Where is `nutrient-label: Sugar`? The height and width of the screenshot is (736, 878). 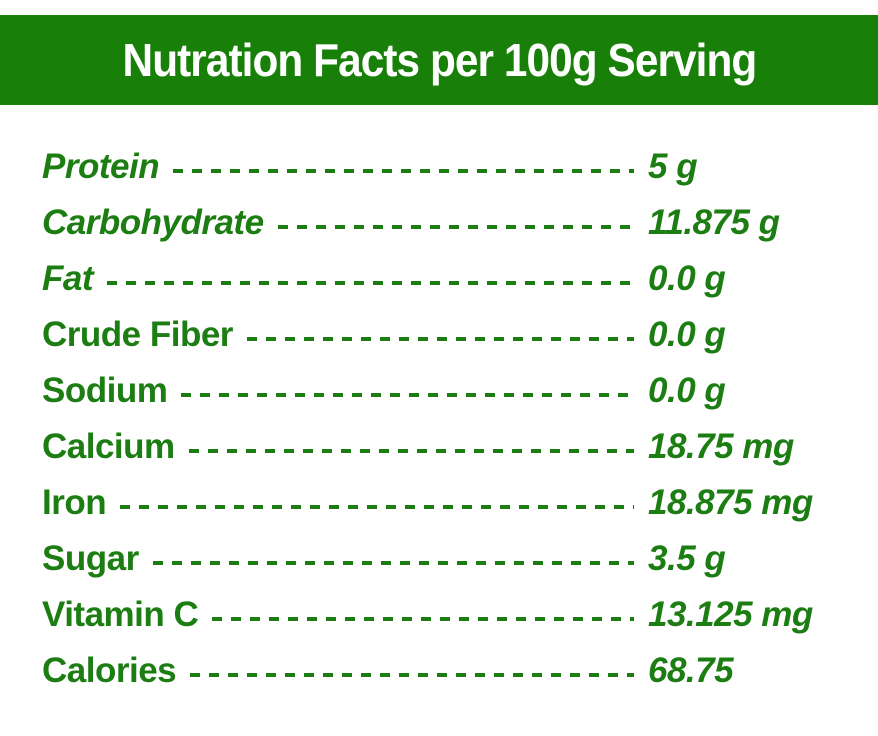
nutrient-label: Sugar is located at coordinates (90, 558).